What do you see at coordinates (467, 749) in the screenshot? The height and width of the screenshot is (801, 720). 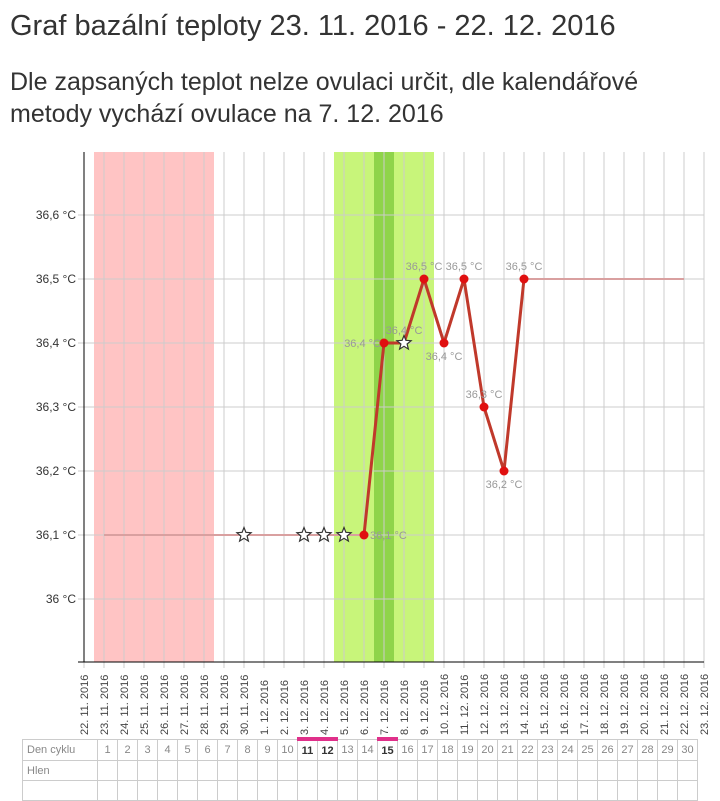 I see `cycle-day-cell: 19` at bounding box center [467, 749].